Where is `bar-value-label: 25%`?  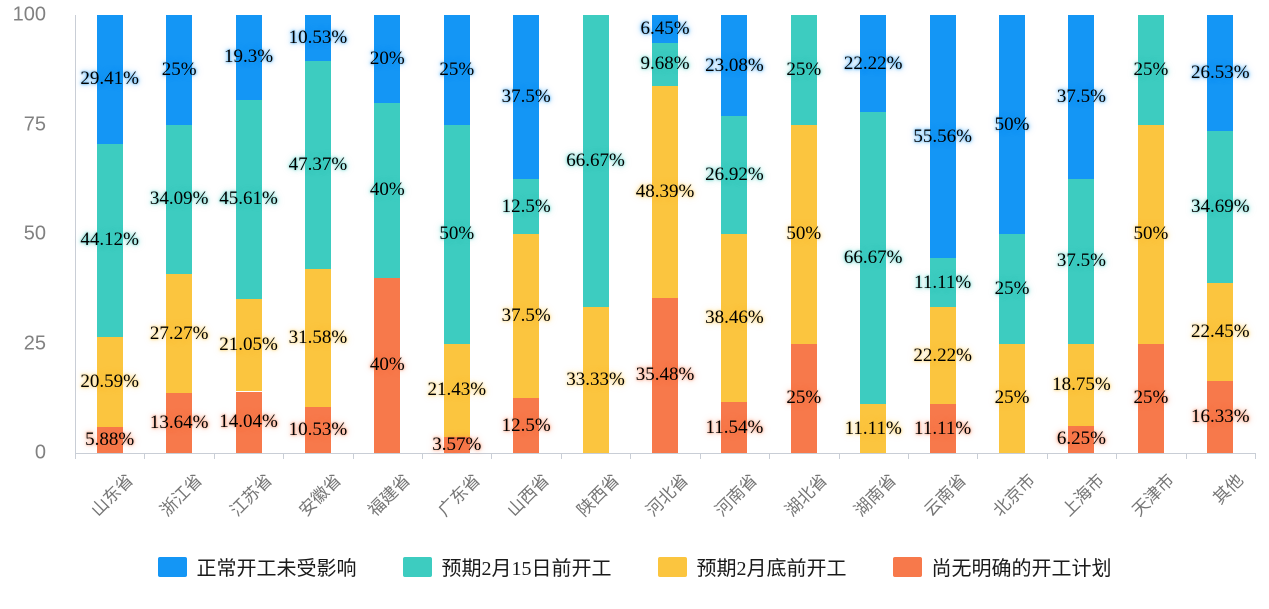 bar-value-label: 25% is located at coordinates (1012, 288).